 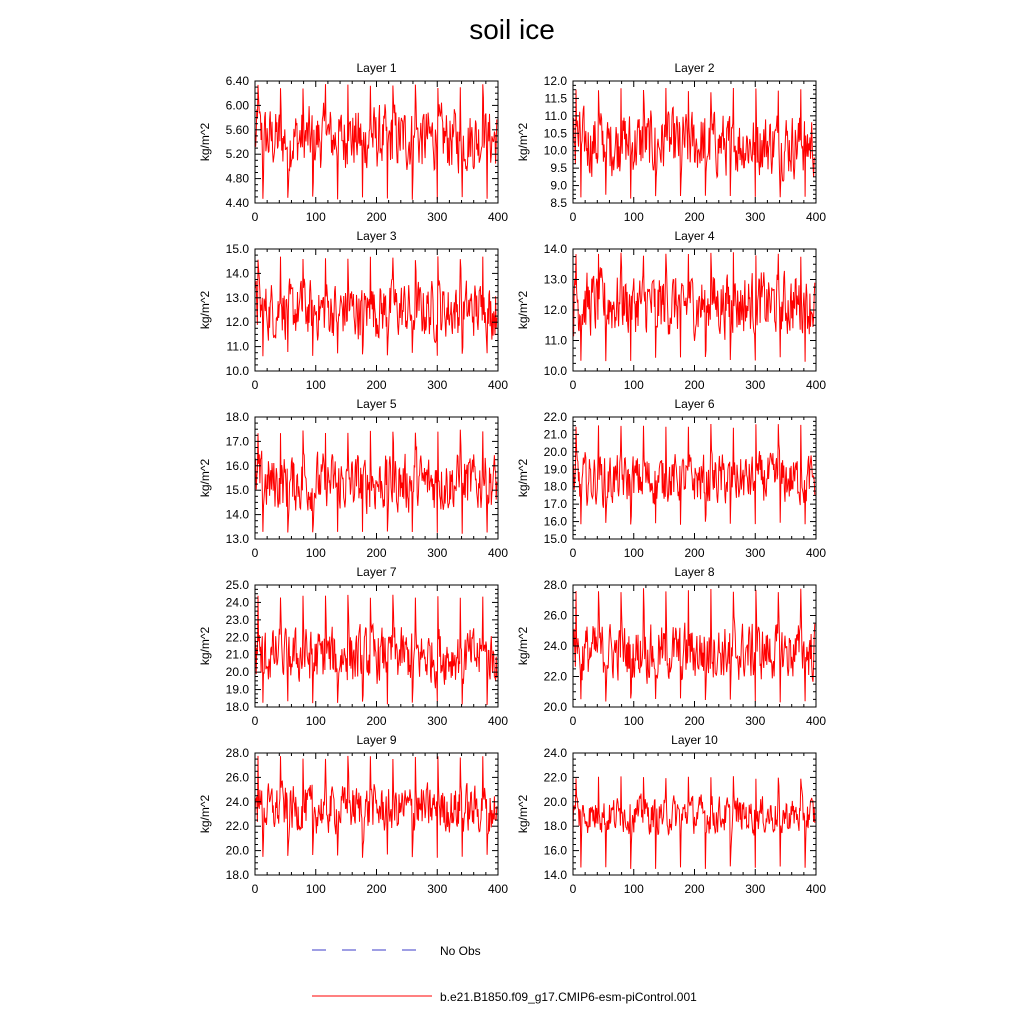 I want to click on panel-title: Layer 5, so click(x=376, y=404).